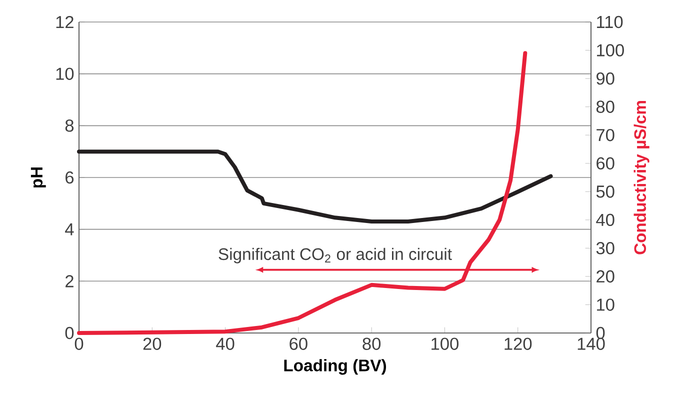 Image resolution: width=681 pixels, height=410 pixels. What do you see at coordinates (299, 344) in the screenshot?
I see `x-tick-label: 60` at bounding box center [299, 344].